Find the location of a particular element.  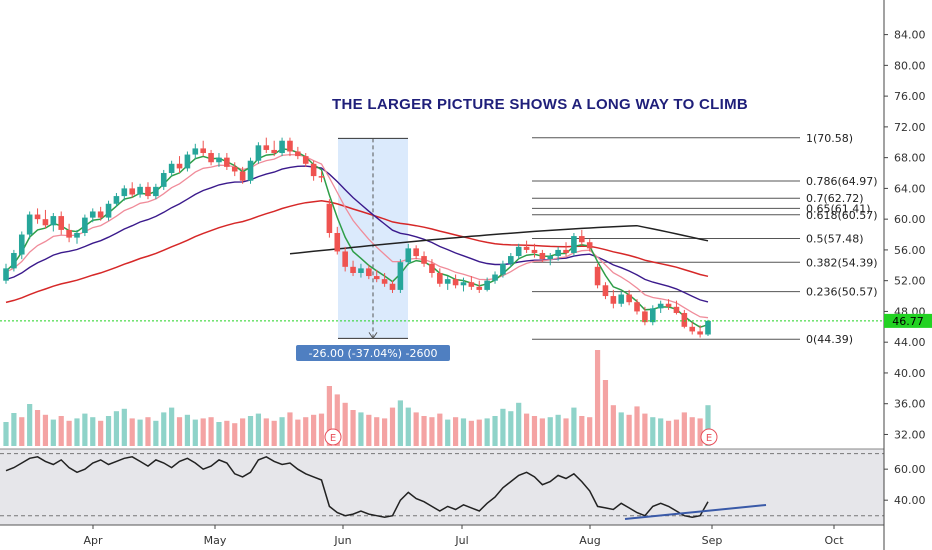

rsi-tick-label: 60.00 is located at coordinates (910, 469).